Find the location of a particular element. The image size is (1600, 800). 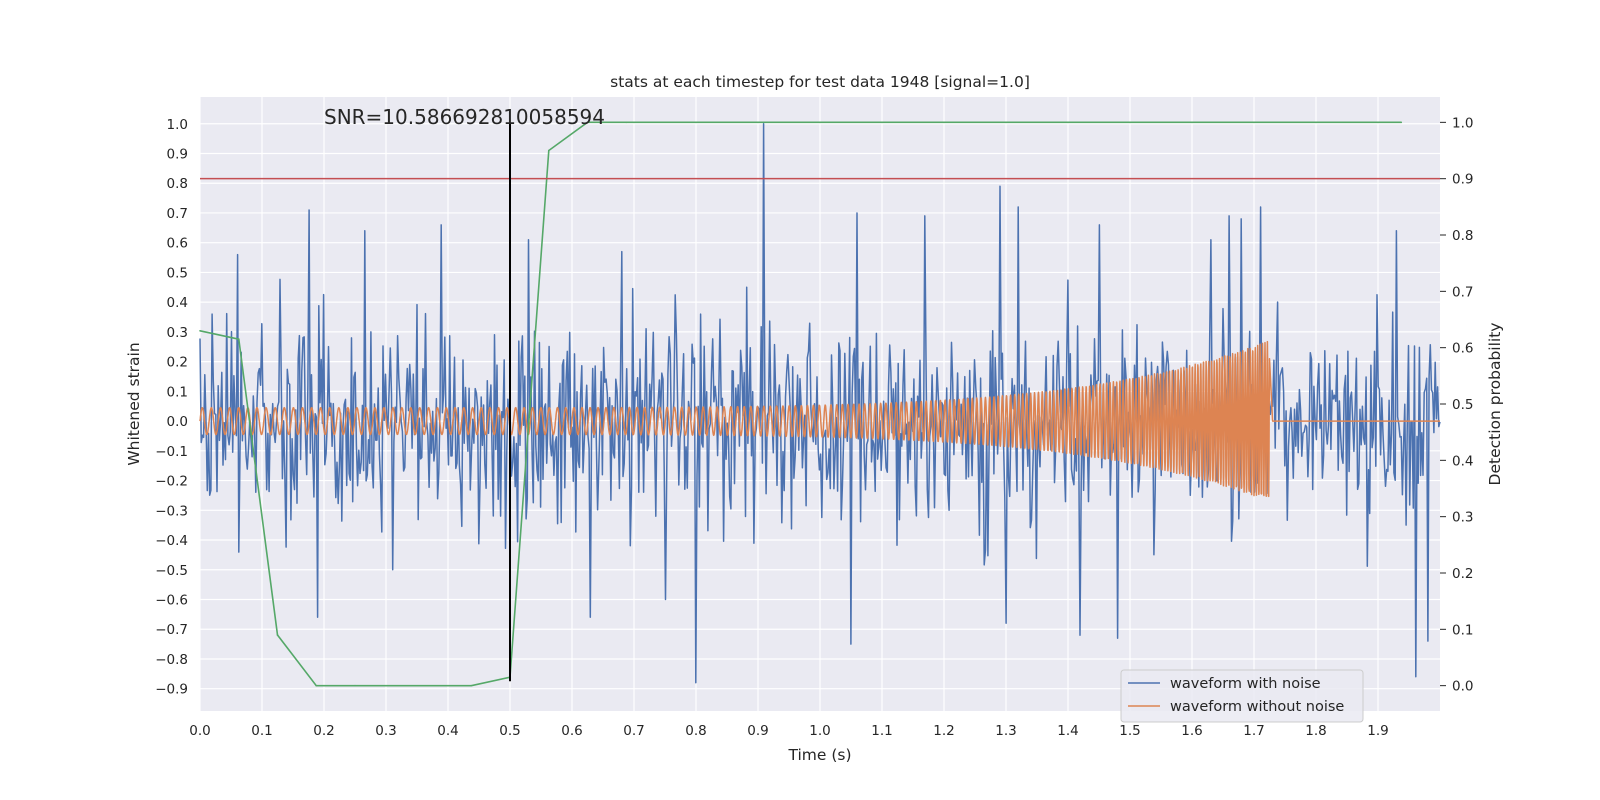

x-axis-title: Time (s) is located at coordinates (819, 755).